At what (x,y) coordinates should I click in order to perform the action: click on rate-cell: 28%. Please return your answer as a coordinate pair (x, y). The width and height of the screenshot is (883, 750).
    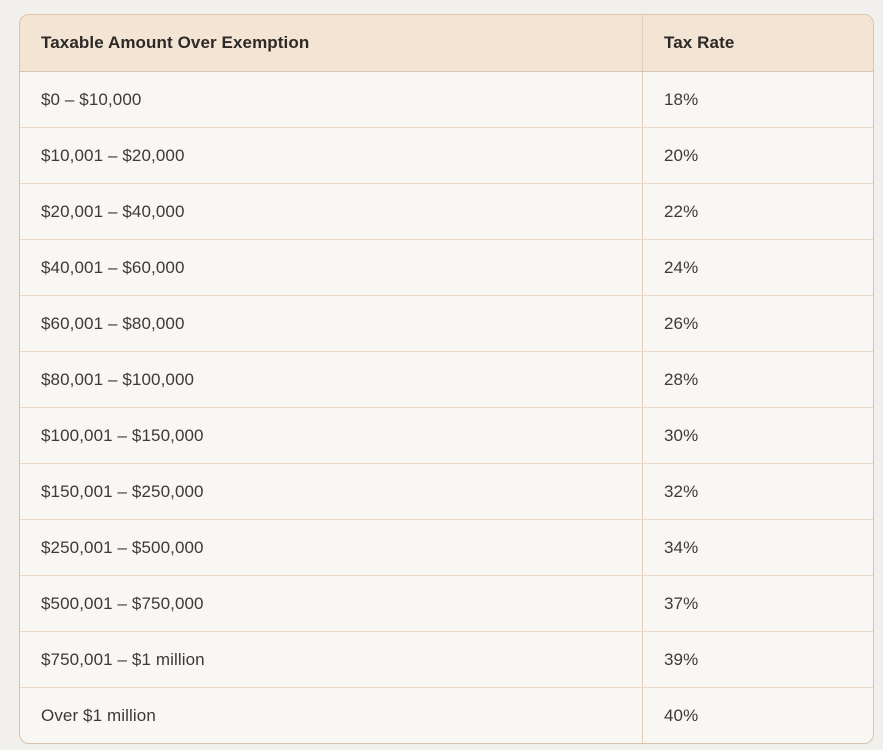
    Looking at the image, I should click on (757, 379).